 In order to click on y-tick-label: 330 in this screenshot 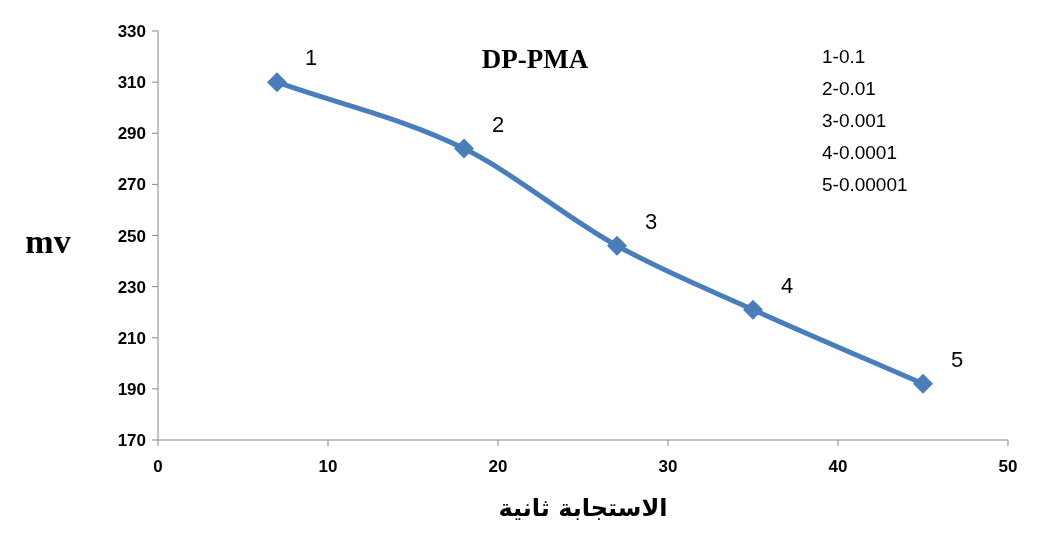, I will do `click(131, 31)`.